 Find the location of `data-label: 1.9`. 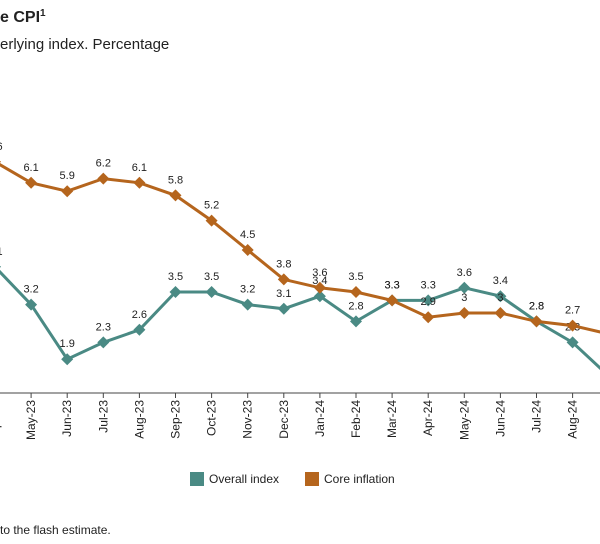

data-label: 1.9 is located at coordinates (67, 344).